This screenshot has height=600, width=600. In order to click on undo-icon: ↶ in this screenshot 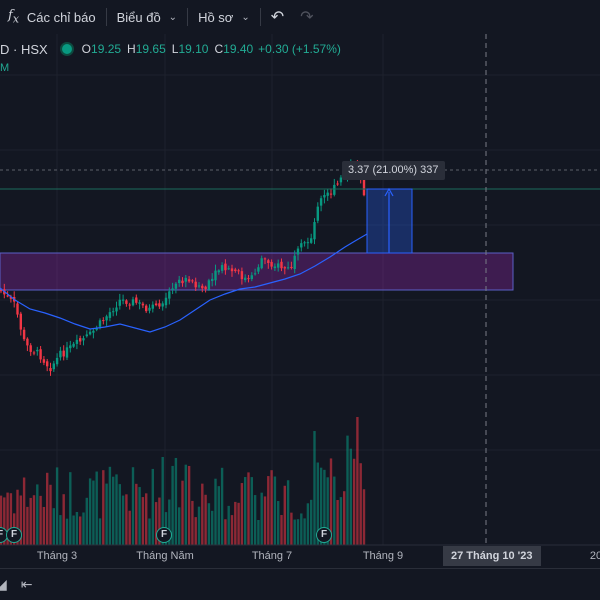, I will do `click(277, 17)`.